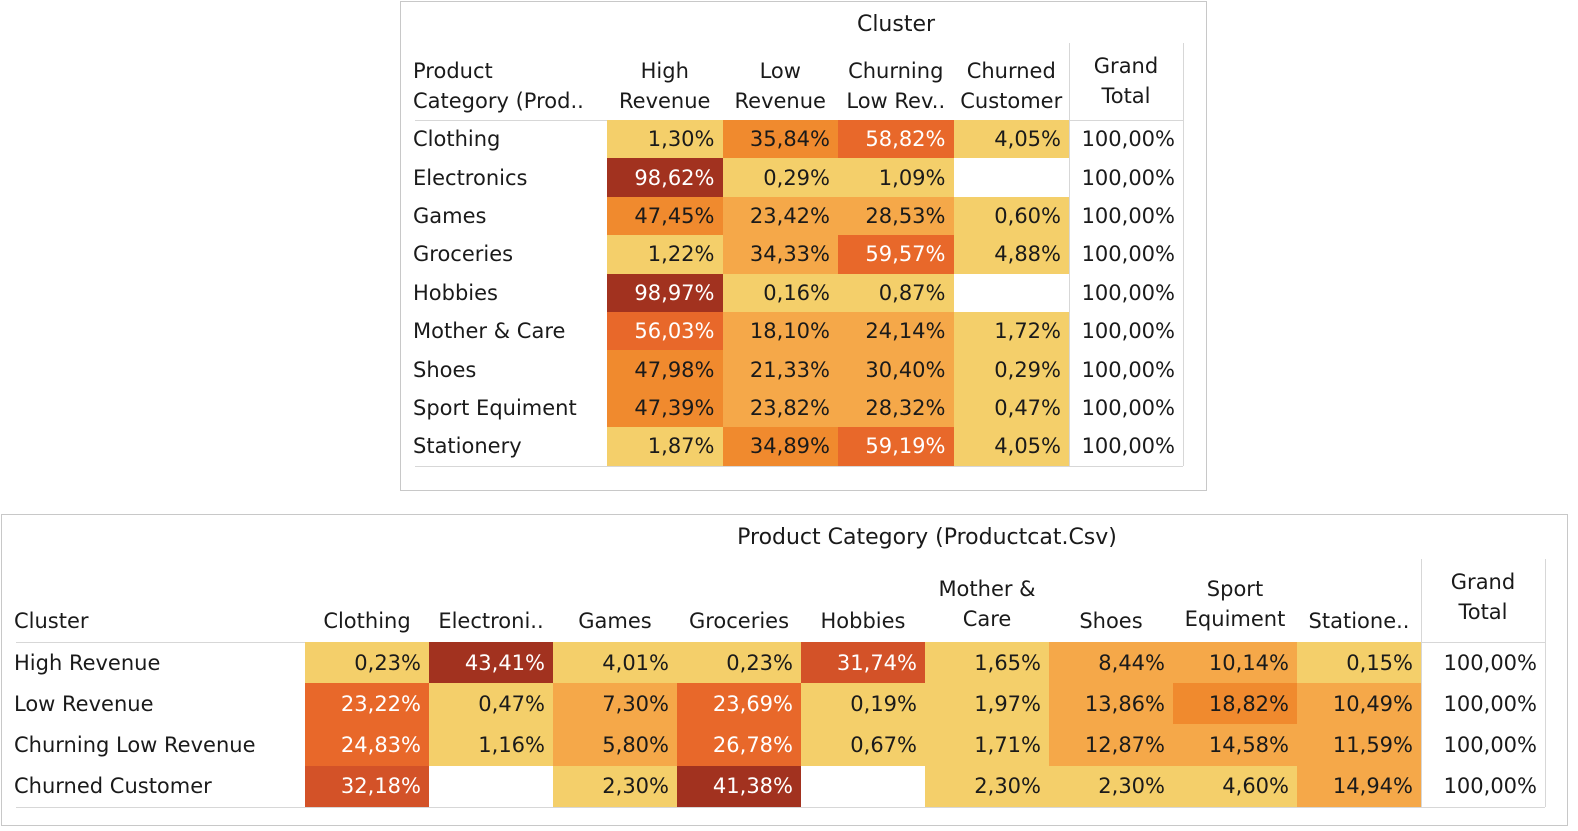  Describe the element at coordinates (1359, 663) in the screenshot. I see `heatmap-cell: 0,15%` at that location.